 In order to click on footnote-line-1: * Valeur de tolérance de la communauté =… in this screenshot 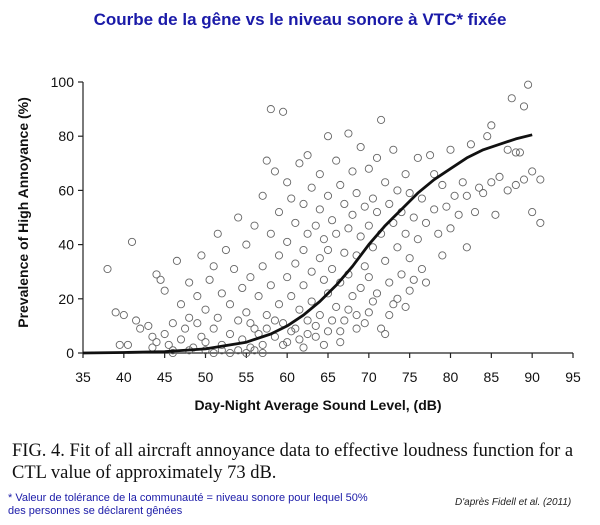, I will do `click(188, 498)`.